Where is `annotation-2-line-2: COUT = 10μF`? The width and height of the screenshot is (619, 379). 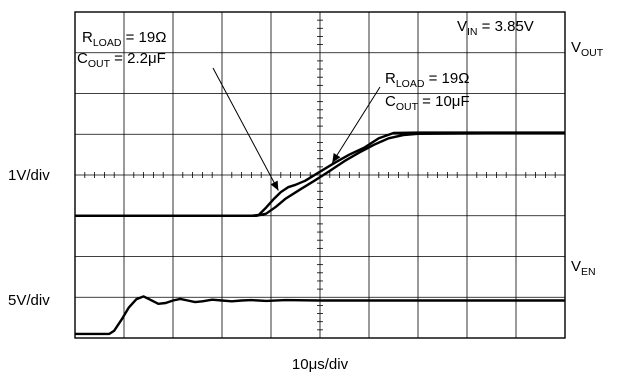
annotation-2-line-2: COUT = 10μF is located at coordinates (427, 103).